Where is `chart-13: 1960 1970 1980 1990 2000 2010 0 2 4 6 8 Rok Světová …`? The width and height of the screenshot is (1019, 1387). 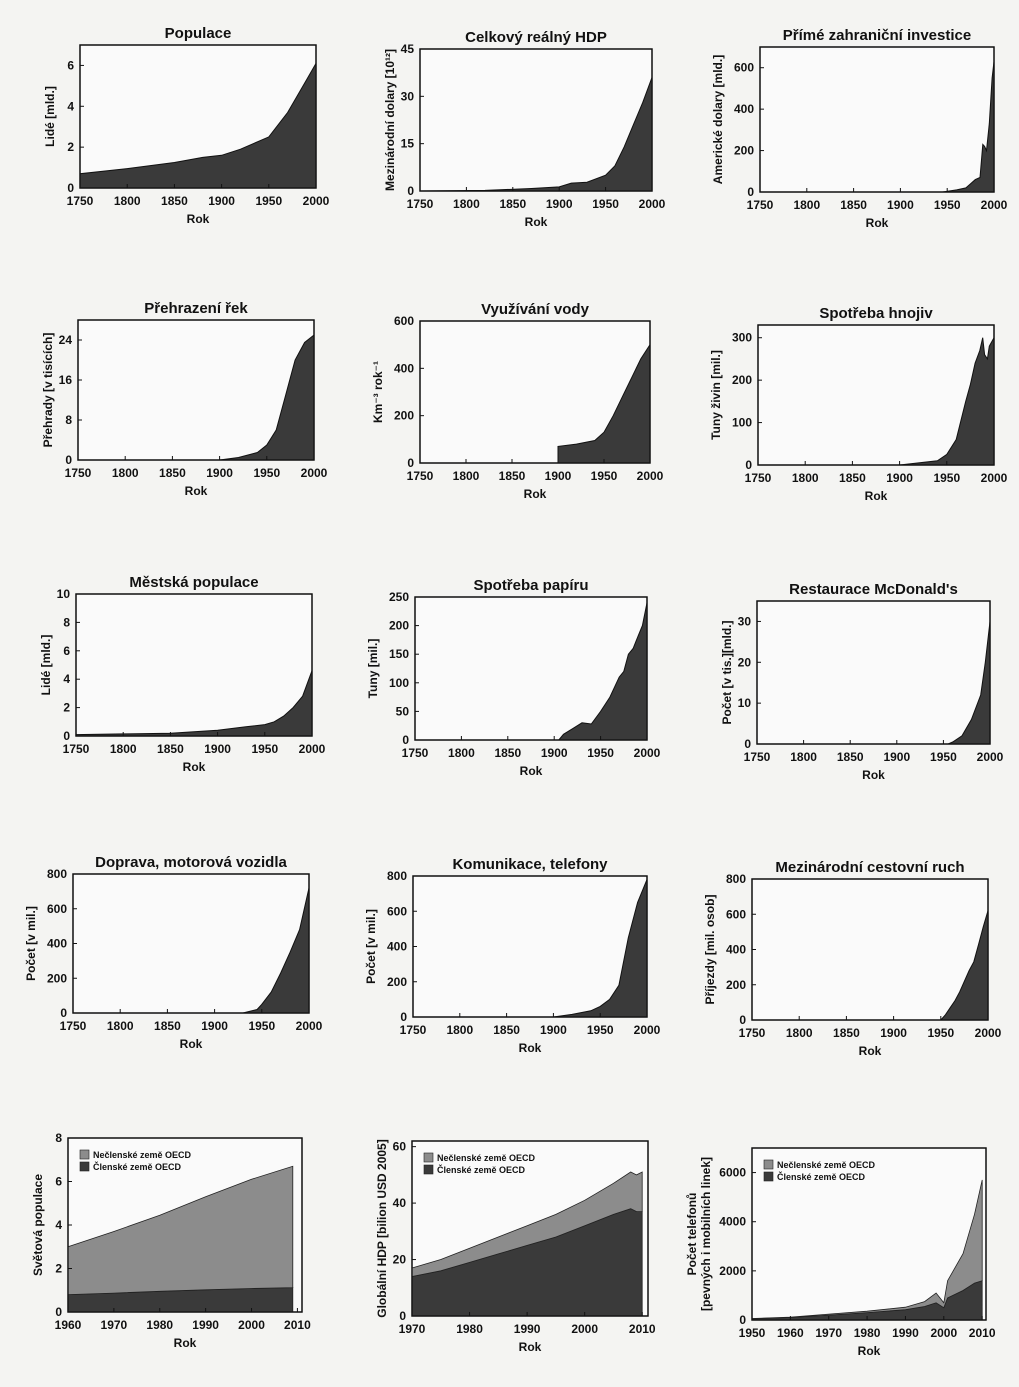
chart-13: 1960 1970 1980 1990 2000 2010 0 2 4 6 8 Rok Světová … is located at coordinates (171, 1240).